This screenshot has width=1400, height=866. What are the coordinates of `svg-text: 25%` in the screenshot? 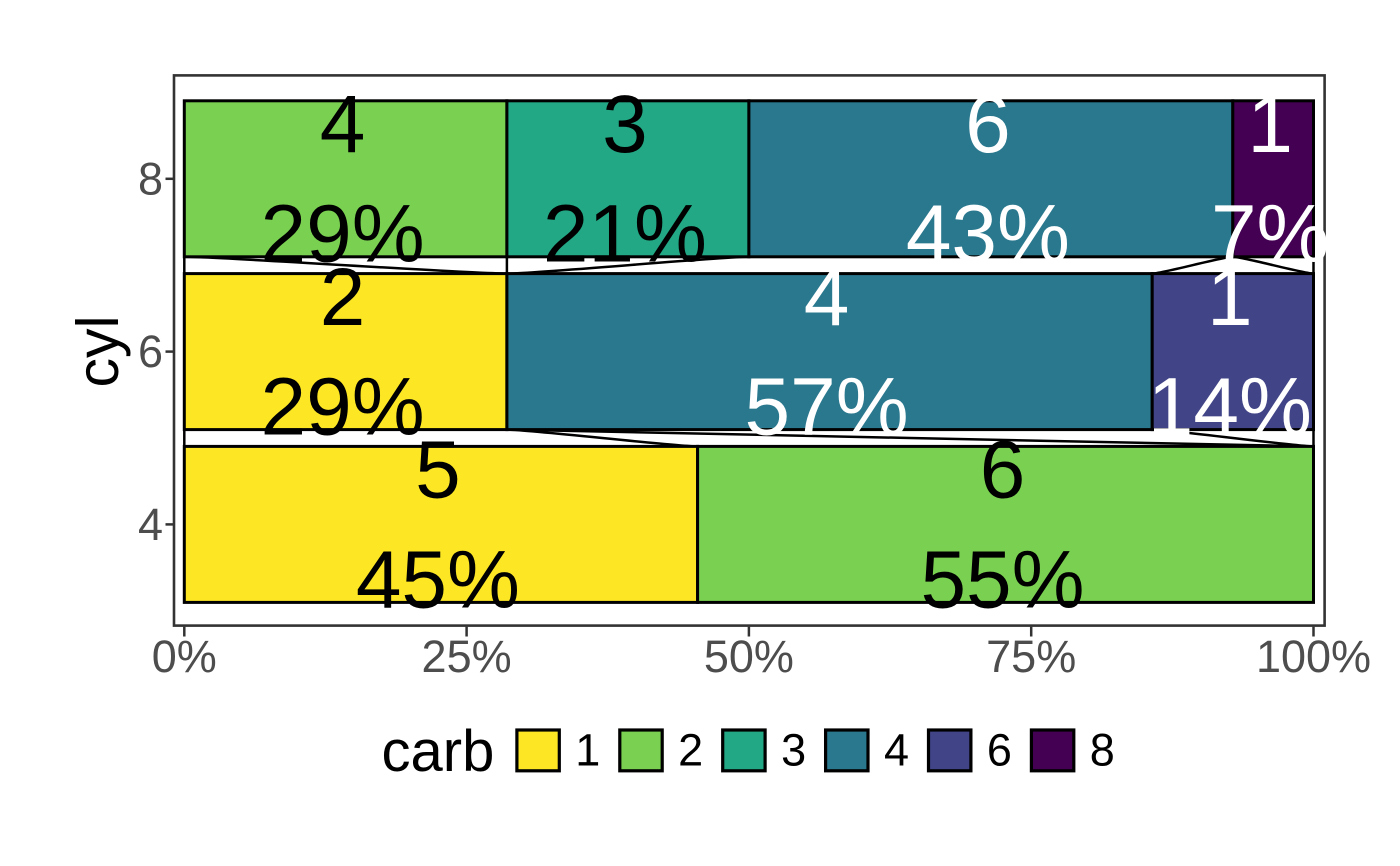 It's located at (467, 656).